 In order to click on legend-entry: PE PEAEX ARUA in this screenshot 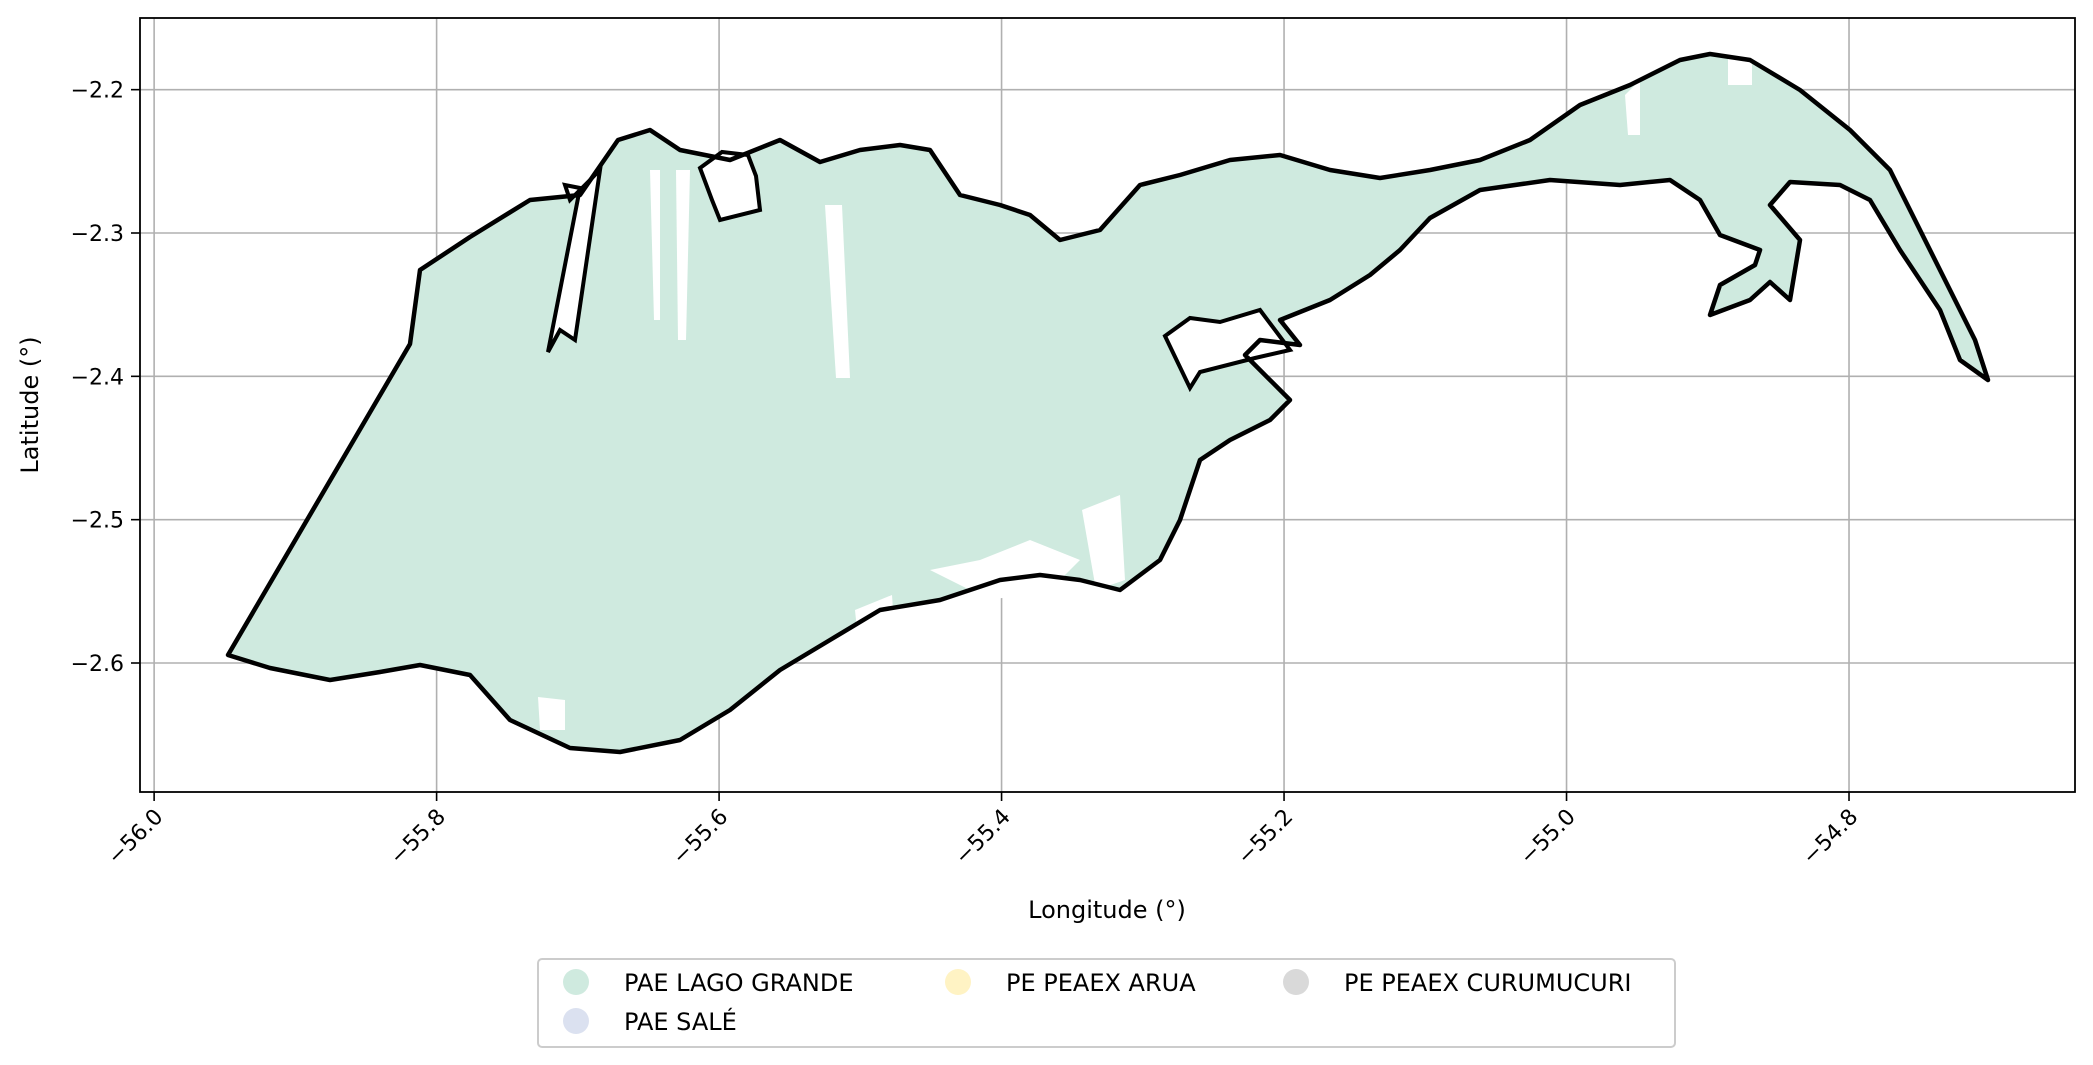, I will do `click(1070, 983)`.